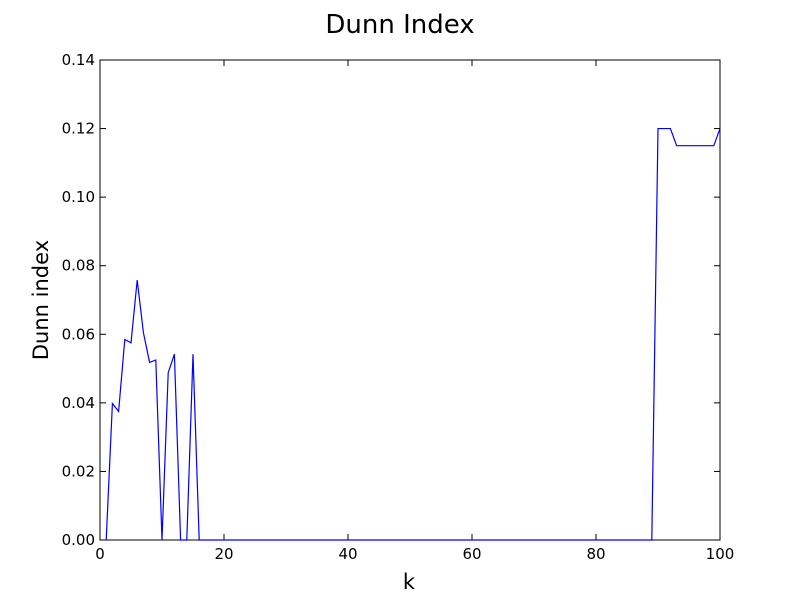  Describe the element at coordinates (78, 197) in the screenshot. I see `y-tick-label: 0.10` at that location.